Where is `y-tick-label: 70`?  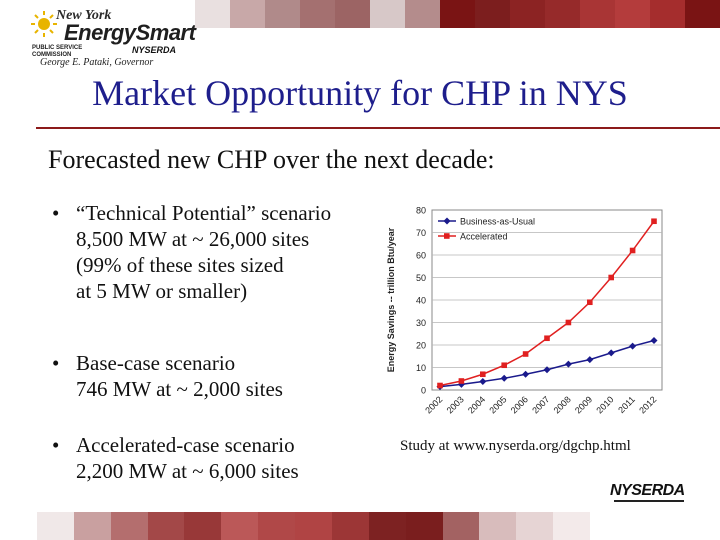
y-tick-label: 70 is located at coordinates (421, 233).